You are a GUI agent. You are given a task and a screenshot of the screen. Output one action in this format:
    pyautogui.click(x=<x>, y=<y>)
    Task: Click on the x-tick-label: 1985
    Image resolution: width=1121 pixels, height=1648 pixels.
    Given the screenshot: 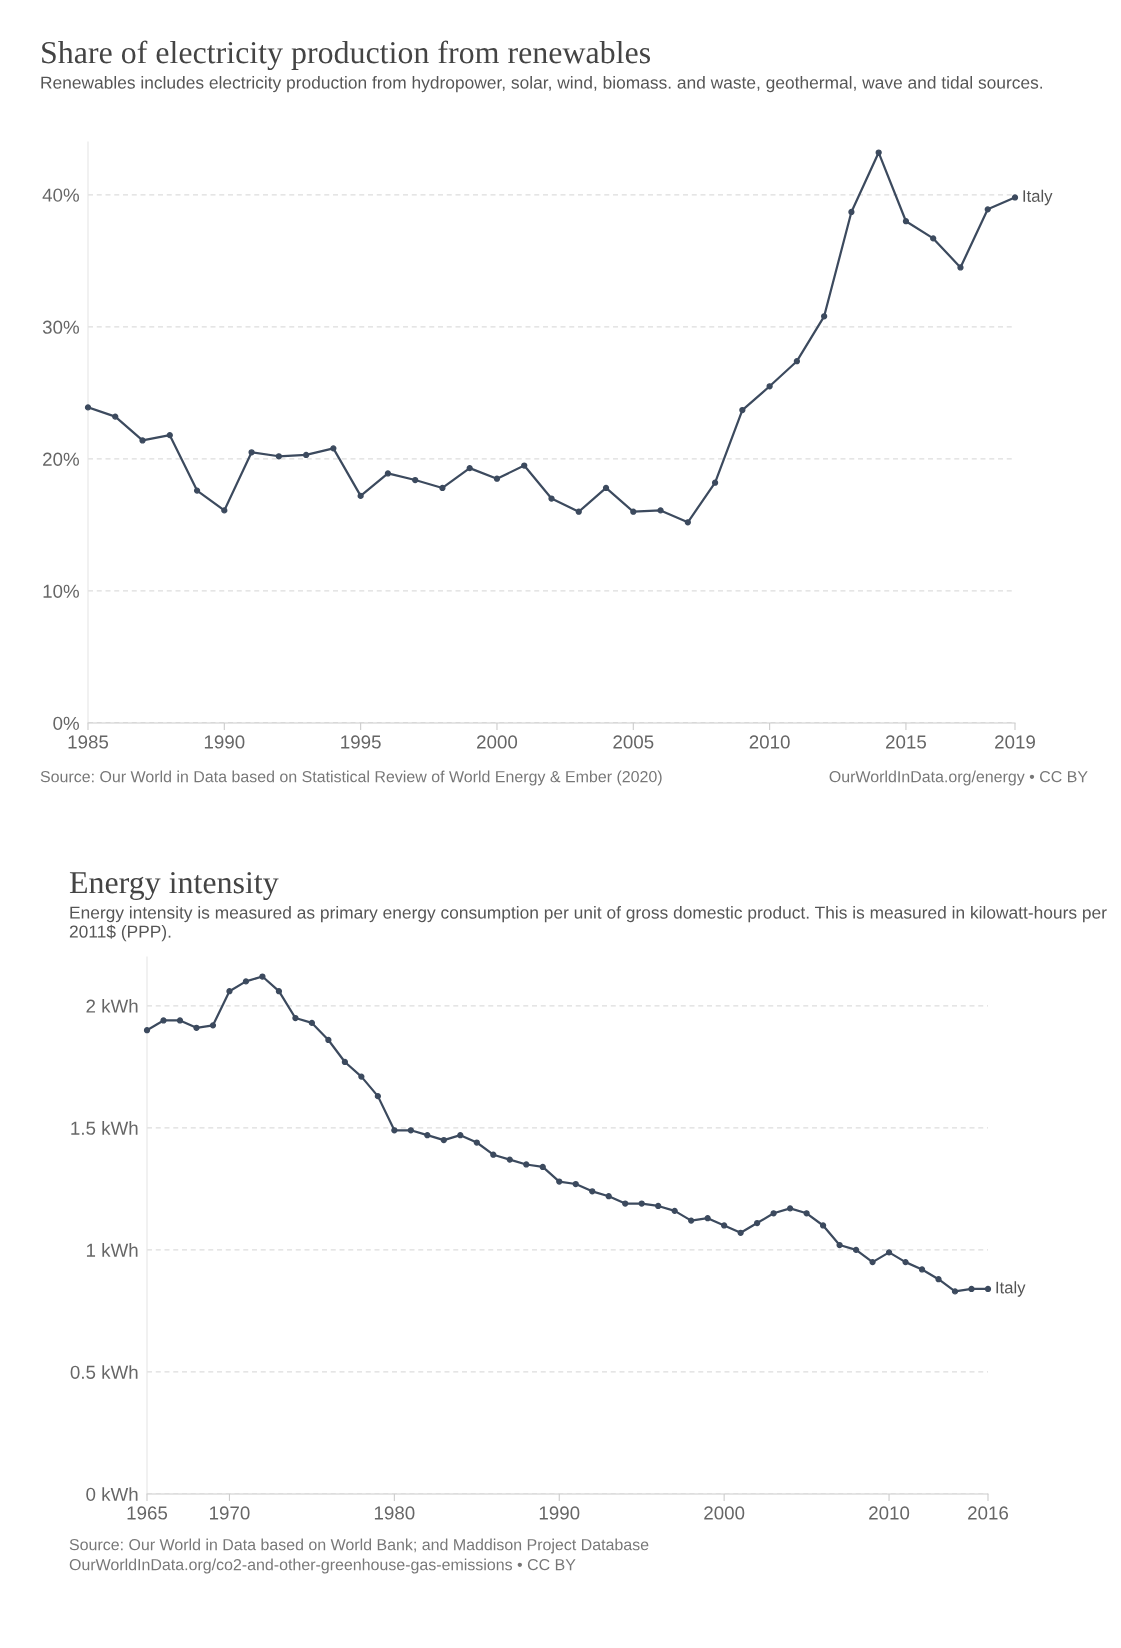 What is the action you would take?
    pyautogui.click(x=88, y=742)
    